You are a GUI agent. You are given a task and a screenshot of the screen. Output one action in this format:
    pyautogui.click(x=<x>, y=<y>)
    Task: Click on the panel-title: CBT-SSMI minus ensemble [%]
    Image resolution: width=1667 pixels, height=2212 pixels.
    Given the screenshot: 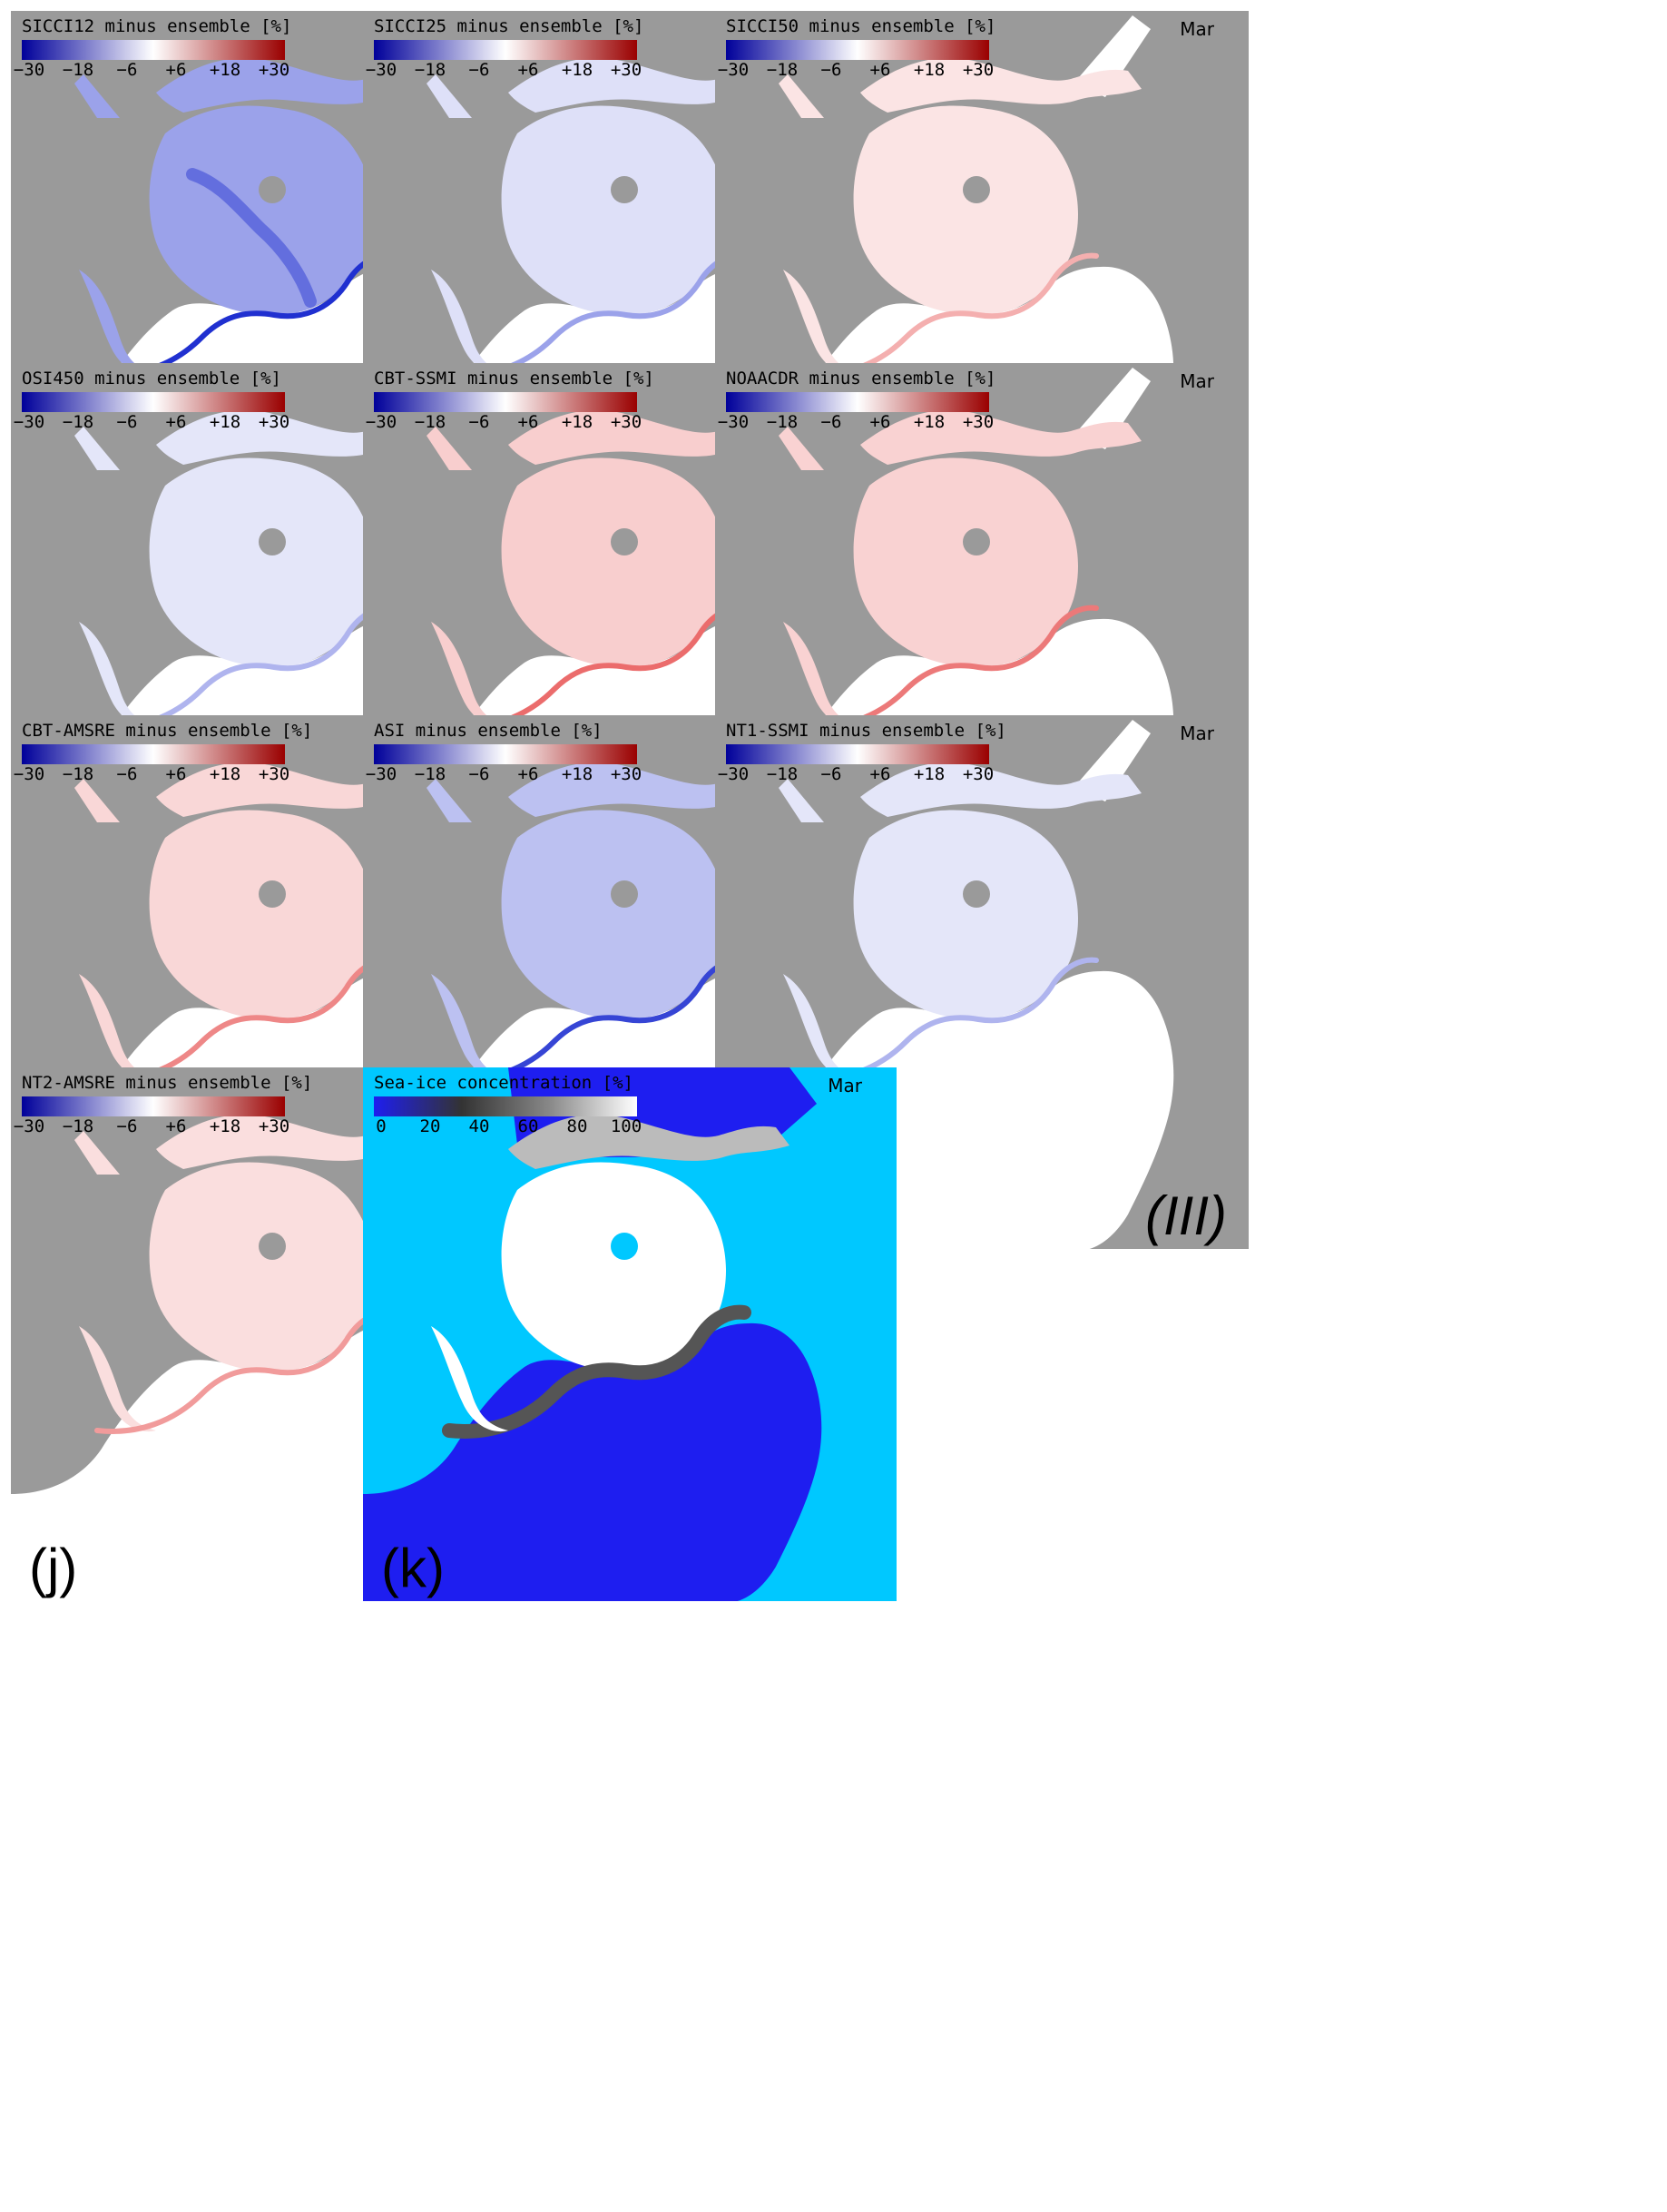 What is the action you would take?
    pyautogui.click(x=514, y=378)
    